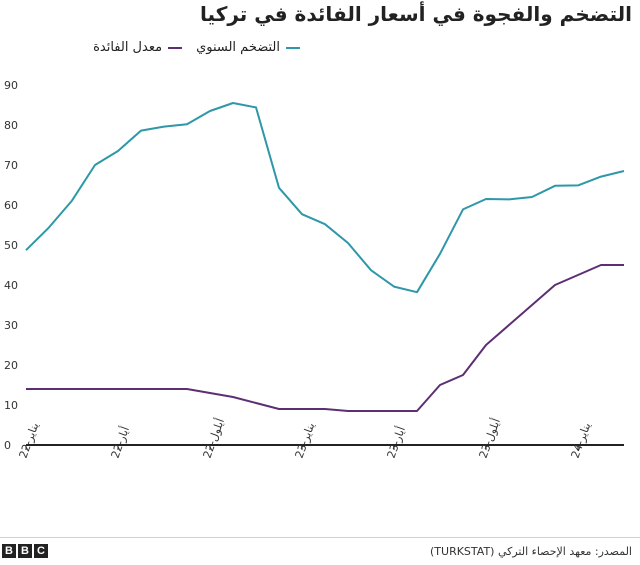  Describe the element at coordinates (213, 438) in the screenshot. I see `x-tick-label: أيلول-22` at that location.